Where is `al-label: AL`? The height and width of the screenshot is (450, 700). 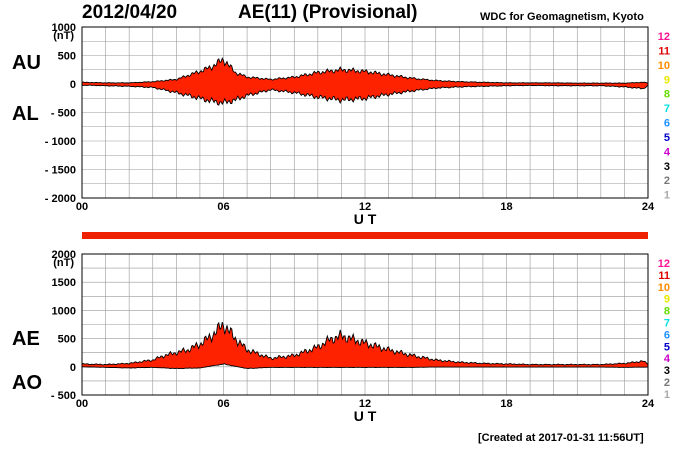 al-label: AL is located at coordinates (25, 114).